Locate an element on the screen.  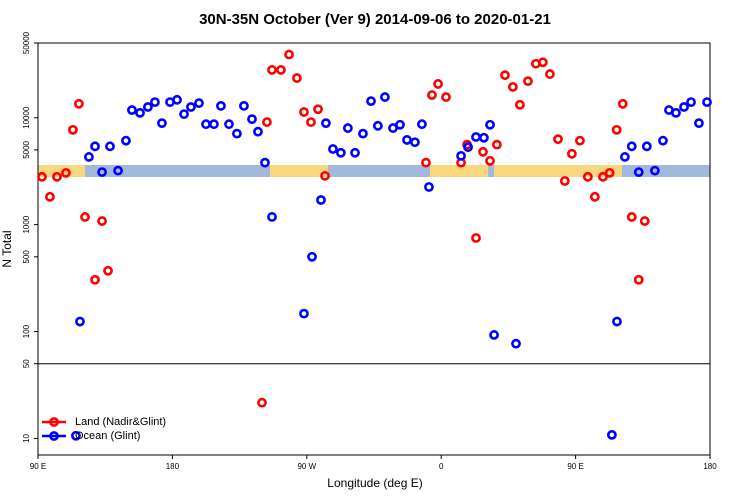
y-tick-label: 1000 is located at coordinates (26, 224).